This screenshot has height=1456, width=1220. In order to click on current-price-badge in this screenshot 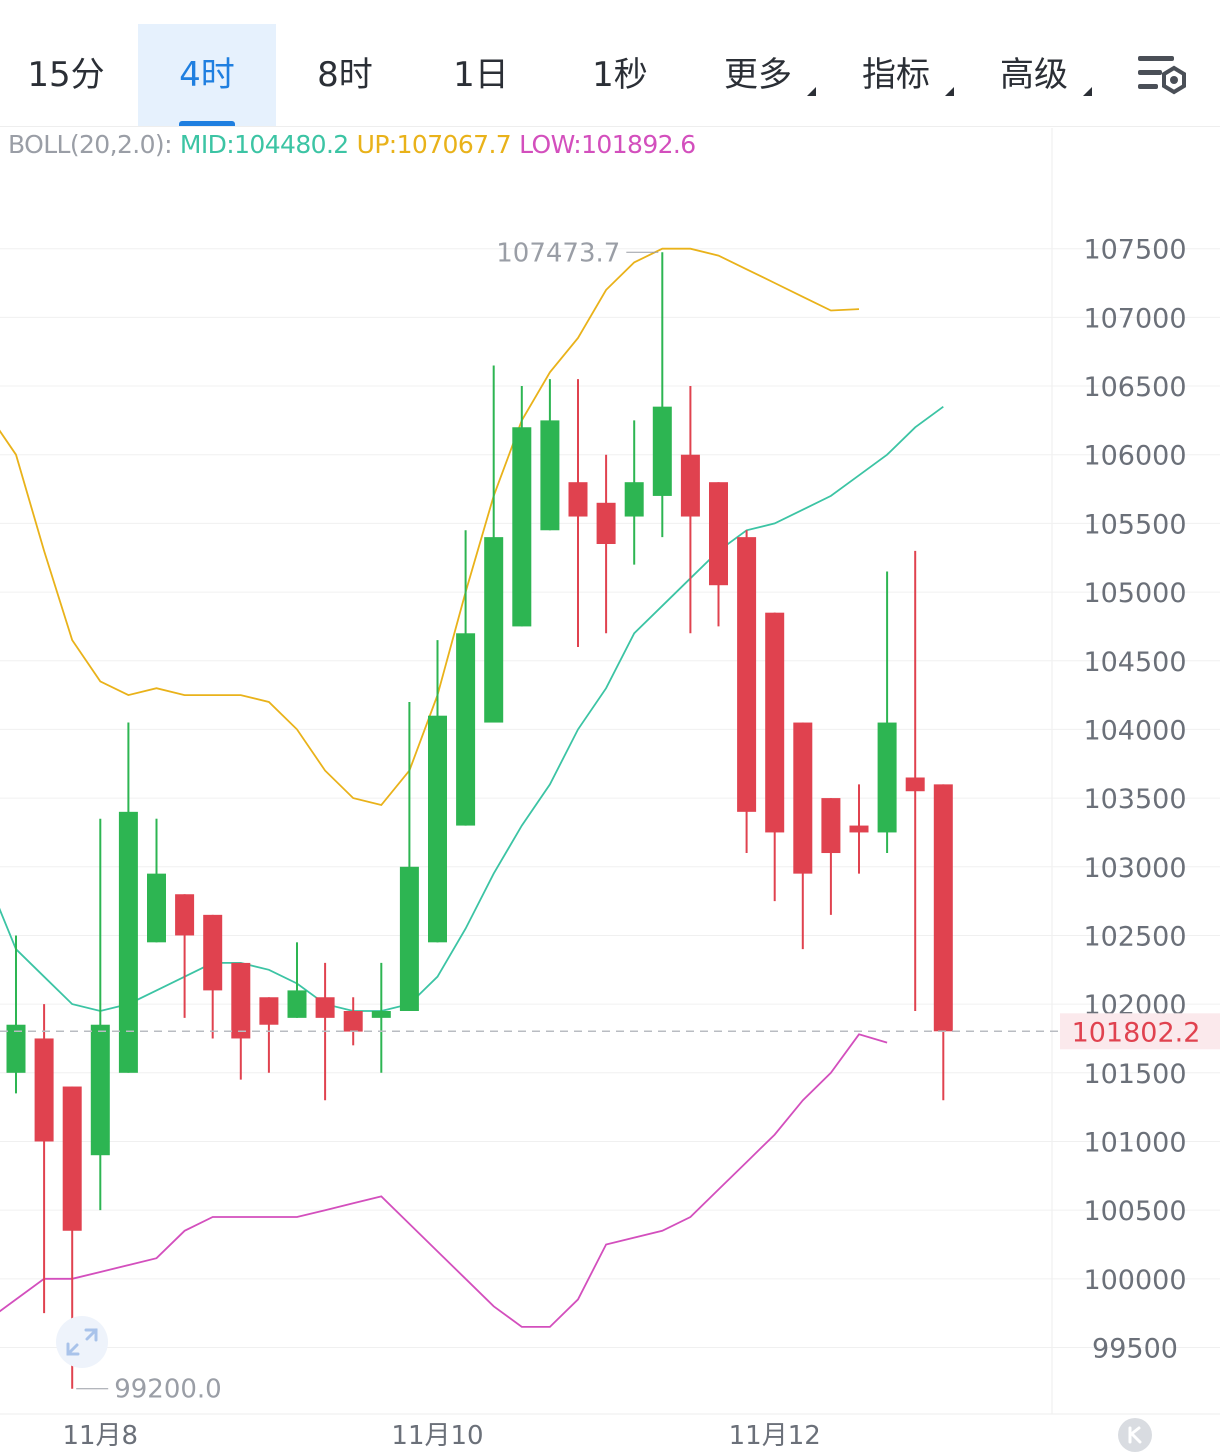, I will do `click(1140, 1031)`.